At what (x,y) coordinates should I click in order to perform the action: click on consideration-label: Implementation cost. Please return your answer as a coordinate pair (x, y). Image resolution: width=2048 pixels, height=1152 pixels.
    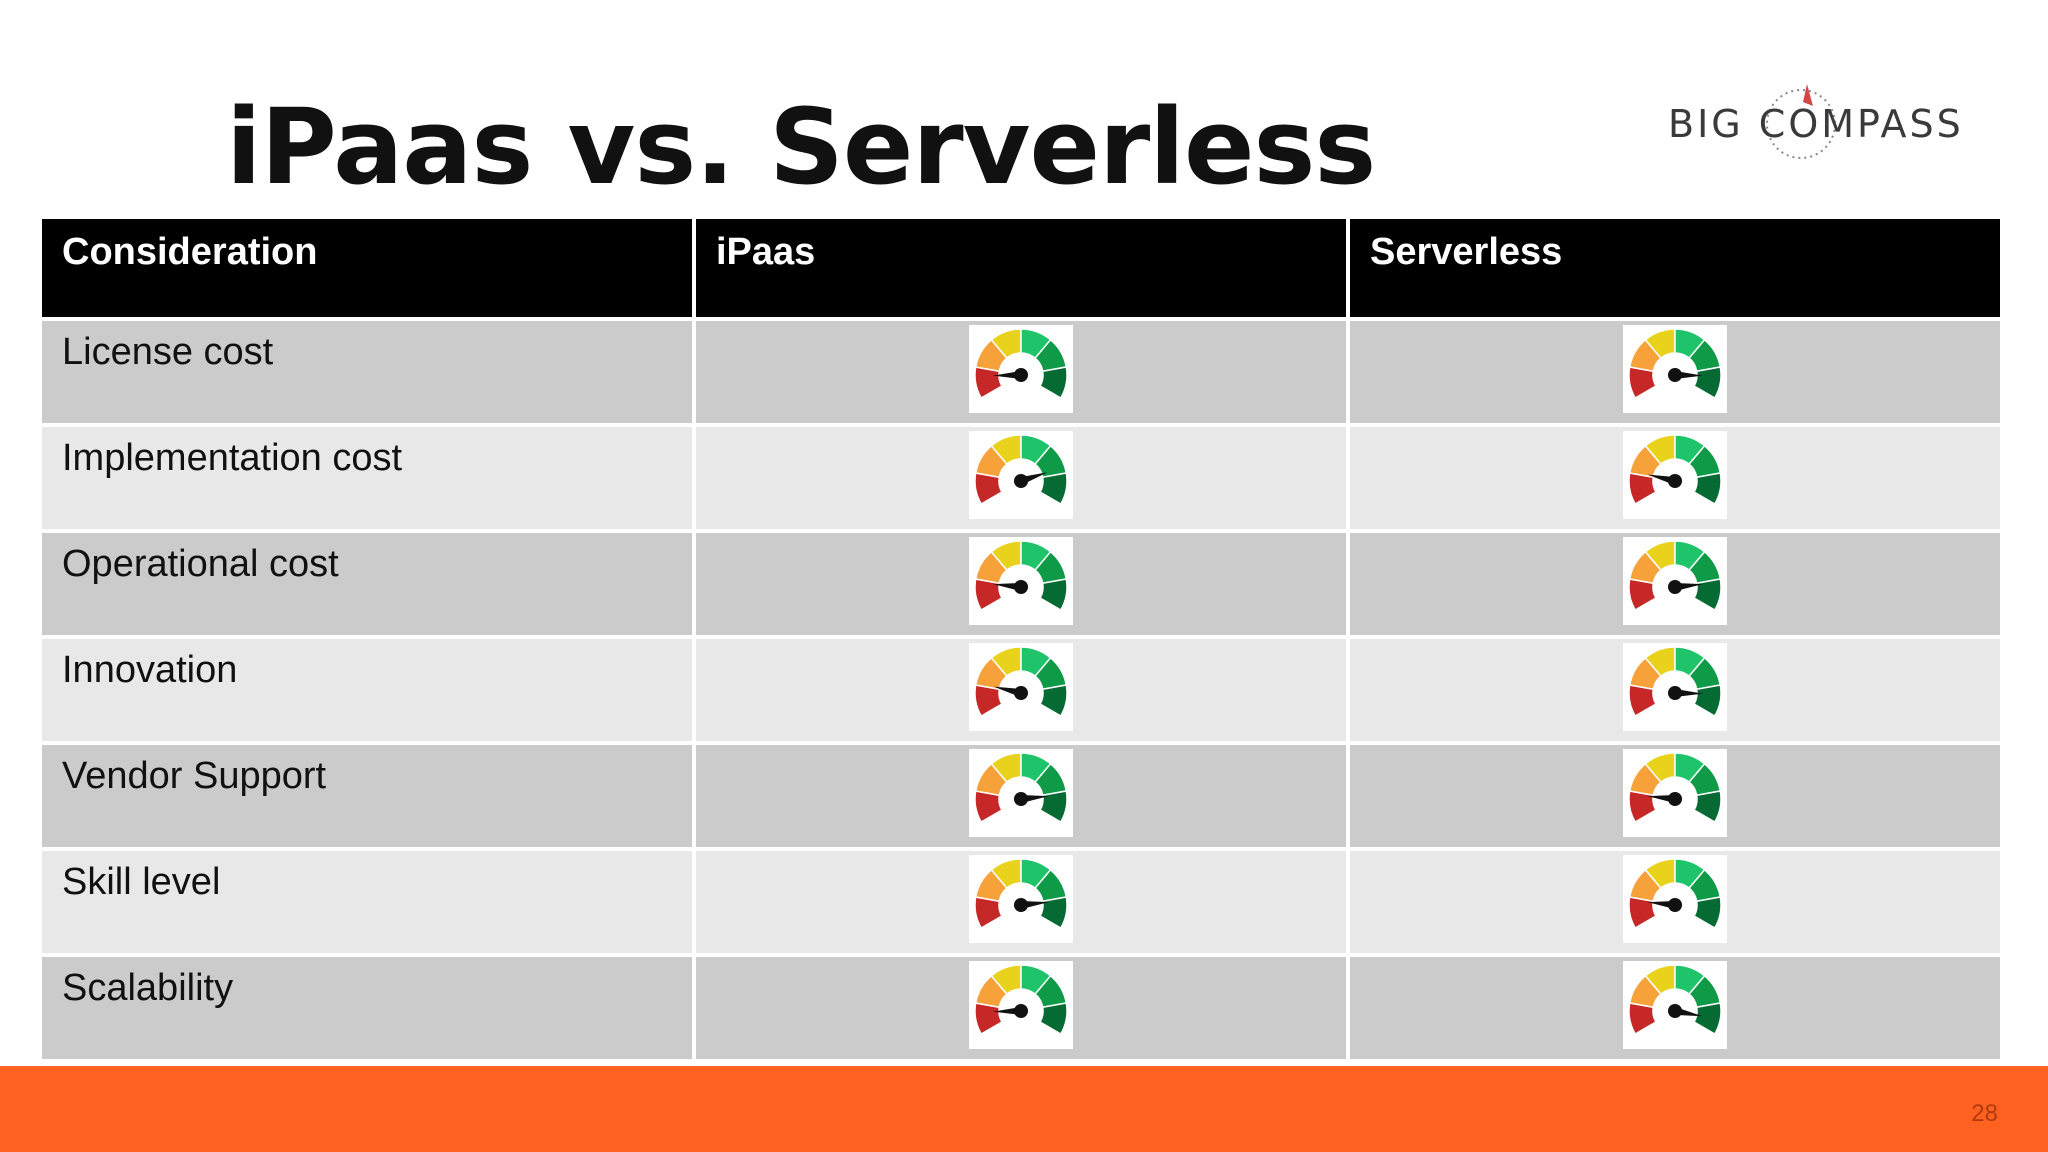
    Looking at the image, I should click on (367, 478).